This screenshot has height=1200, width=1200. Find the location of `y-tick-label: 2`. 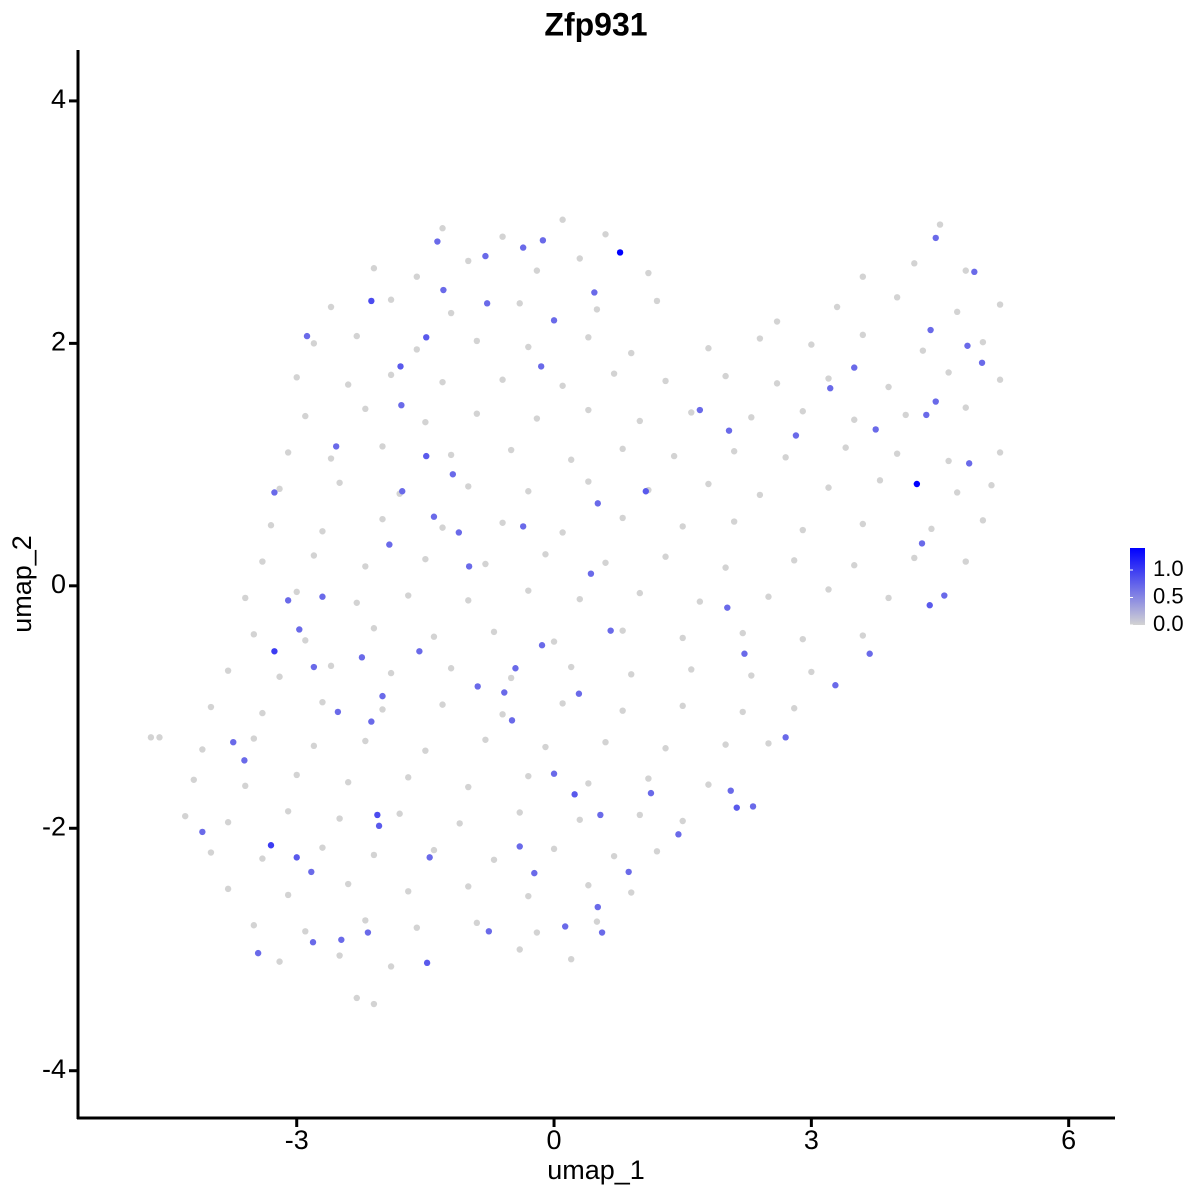

y-tick-label: 2 is located at coordinates (58, 341).